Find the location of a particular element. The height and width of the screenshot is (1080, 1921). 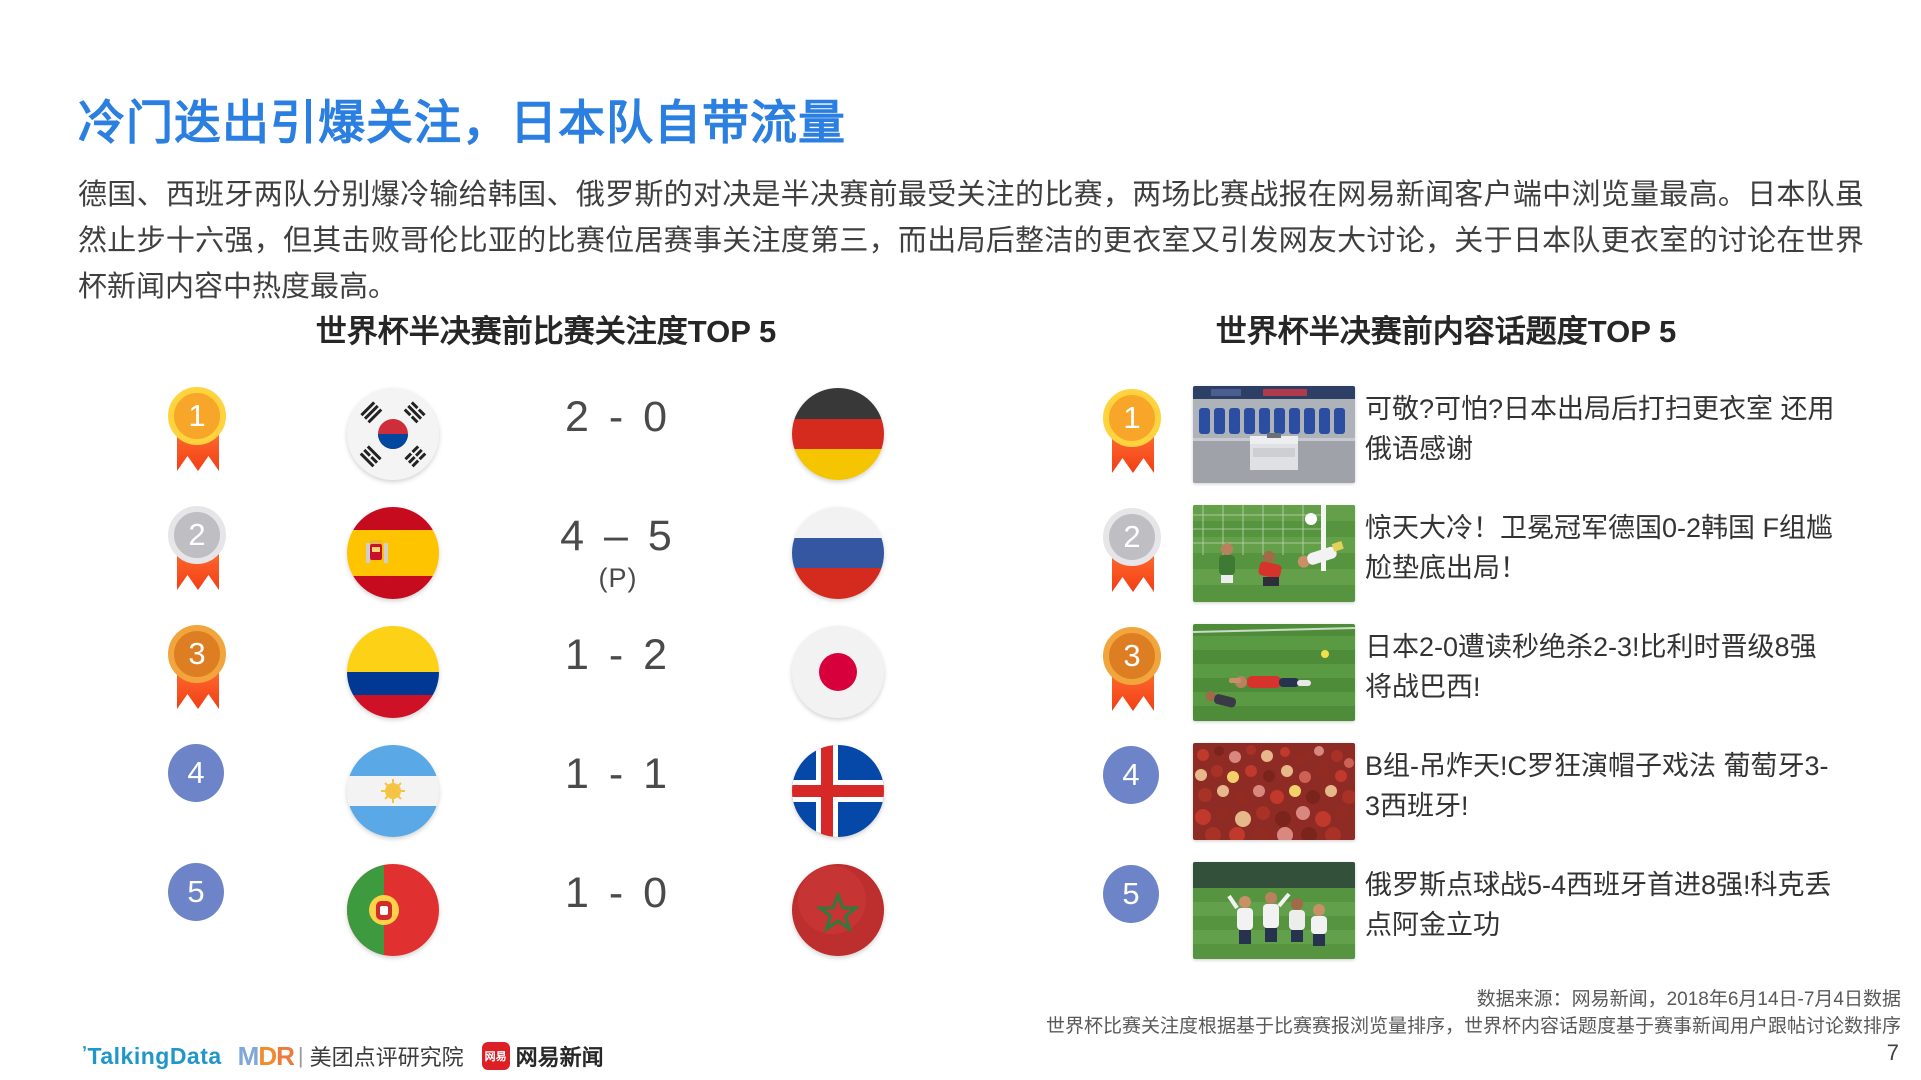

page-number: 7 is located at coordinates (1892, 1052).